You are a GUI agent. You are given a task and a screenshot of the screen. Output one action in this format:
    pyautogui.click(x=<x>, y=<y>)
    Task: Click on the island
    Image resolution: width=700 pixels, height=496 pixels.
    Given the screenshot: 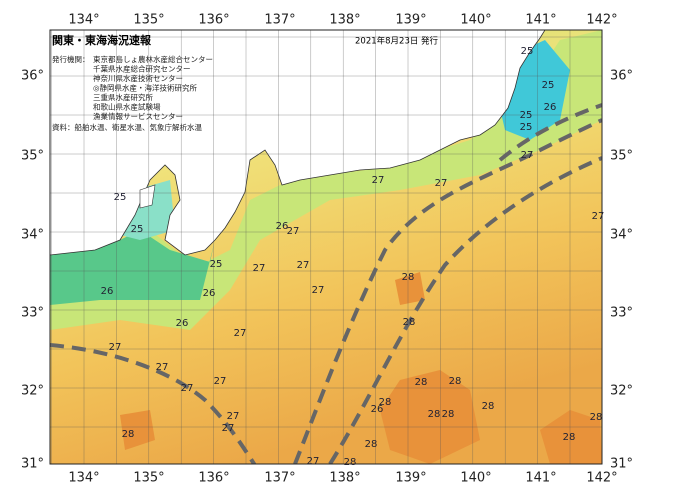 What is the action you would take?
    pyautogui.click(x=147, y=196)
    